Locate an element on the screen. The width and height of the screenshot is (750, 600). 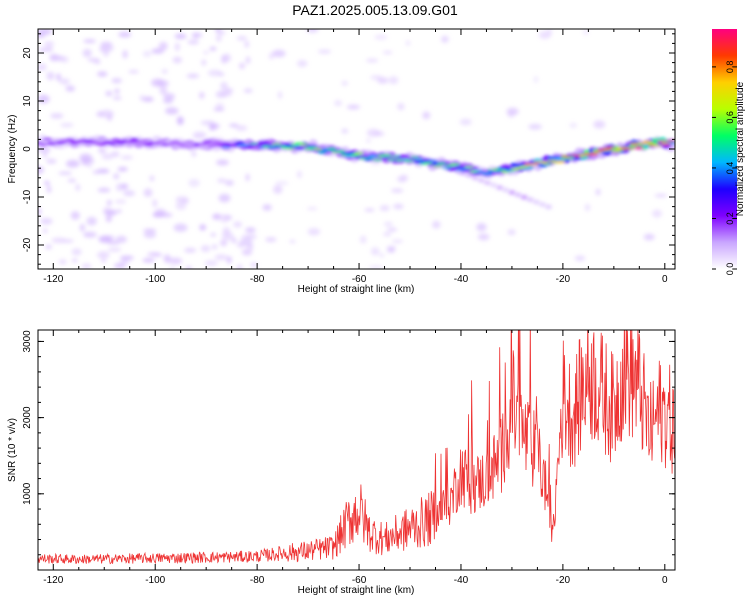
y-tick-label: -20 is located at coordinates (27, 244).